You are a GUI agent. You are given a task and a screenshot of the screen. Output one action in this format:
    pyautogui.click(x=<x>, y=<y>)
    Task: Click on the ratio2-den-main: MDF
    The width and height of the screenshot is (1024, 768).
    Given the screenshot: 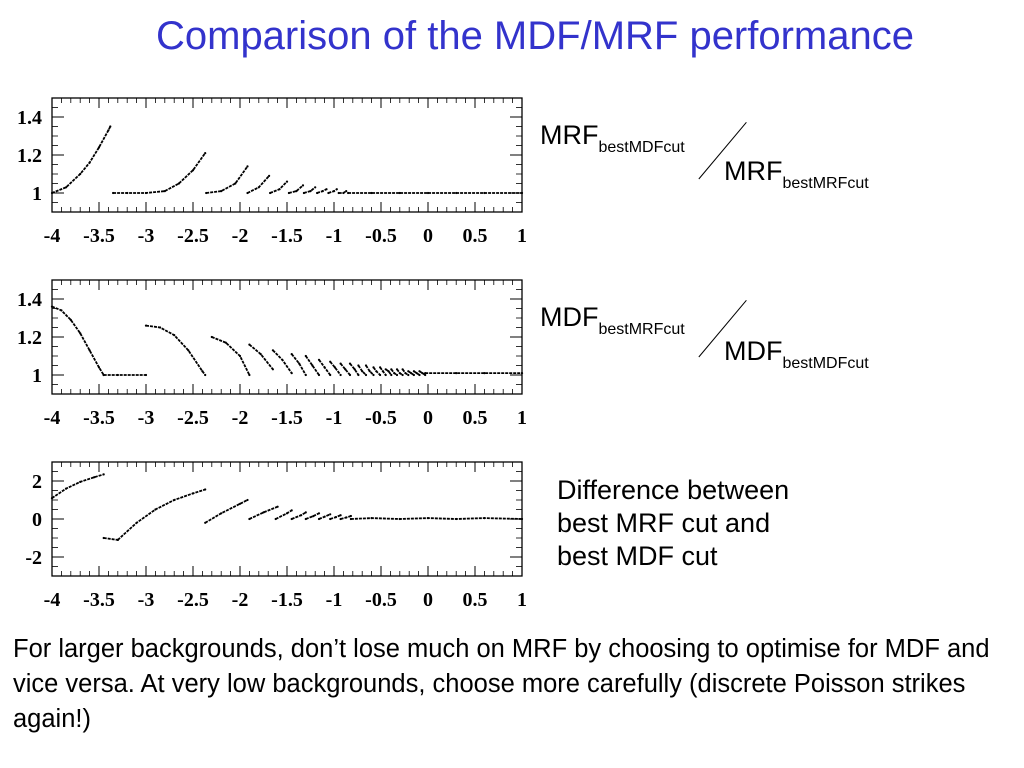 What is the action you would take?
    pyautogui.click(x=753, y=351)
    